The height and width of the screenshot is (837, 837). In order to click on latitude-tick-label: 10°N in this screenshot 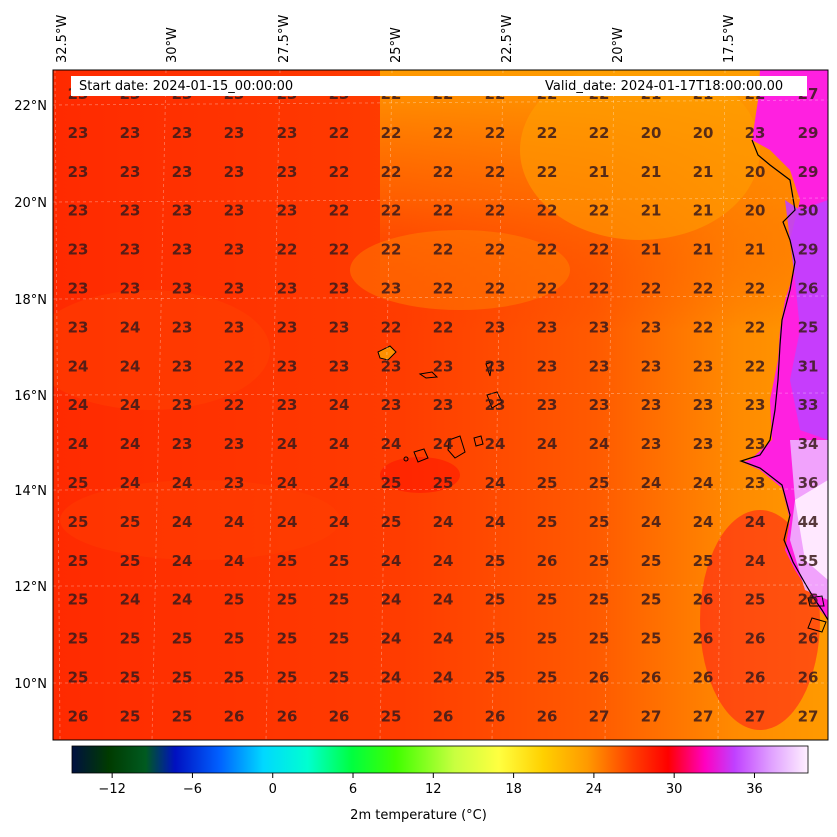, I will do `click(30, 684)`.